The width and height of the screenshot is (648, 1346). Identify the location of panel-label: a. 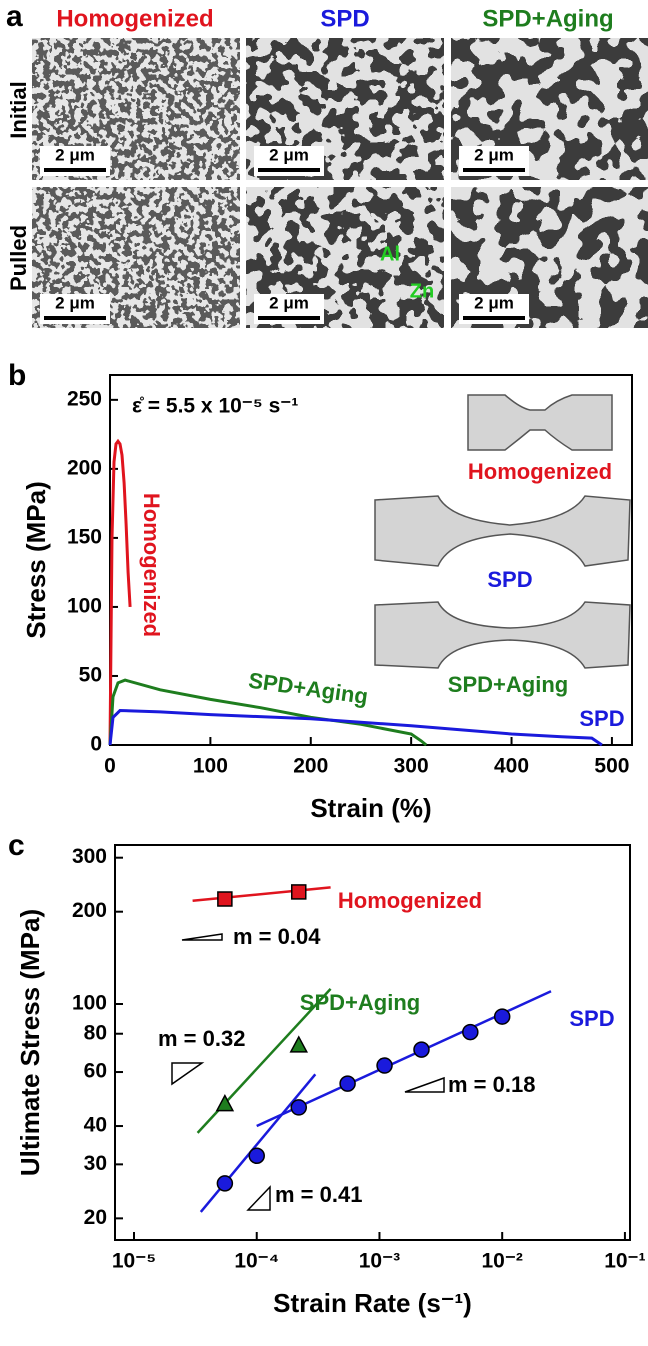
(14, 16).